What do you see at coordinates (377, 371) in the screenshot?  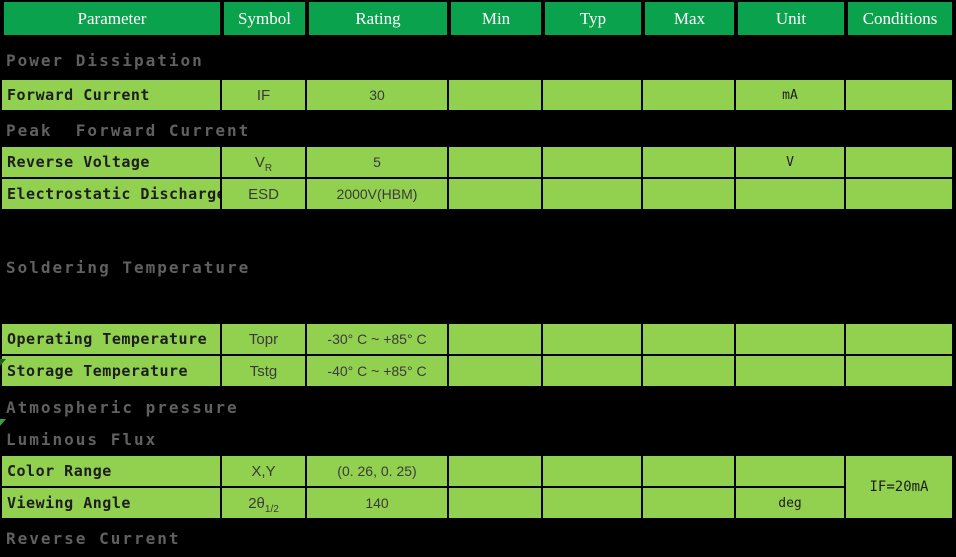 I see `rating-cell: -40° C ~ +85° C` at bounding box center [377, 371].